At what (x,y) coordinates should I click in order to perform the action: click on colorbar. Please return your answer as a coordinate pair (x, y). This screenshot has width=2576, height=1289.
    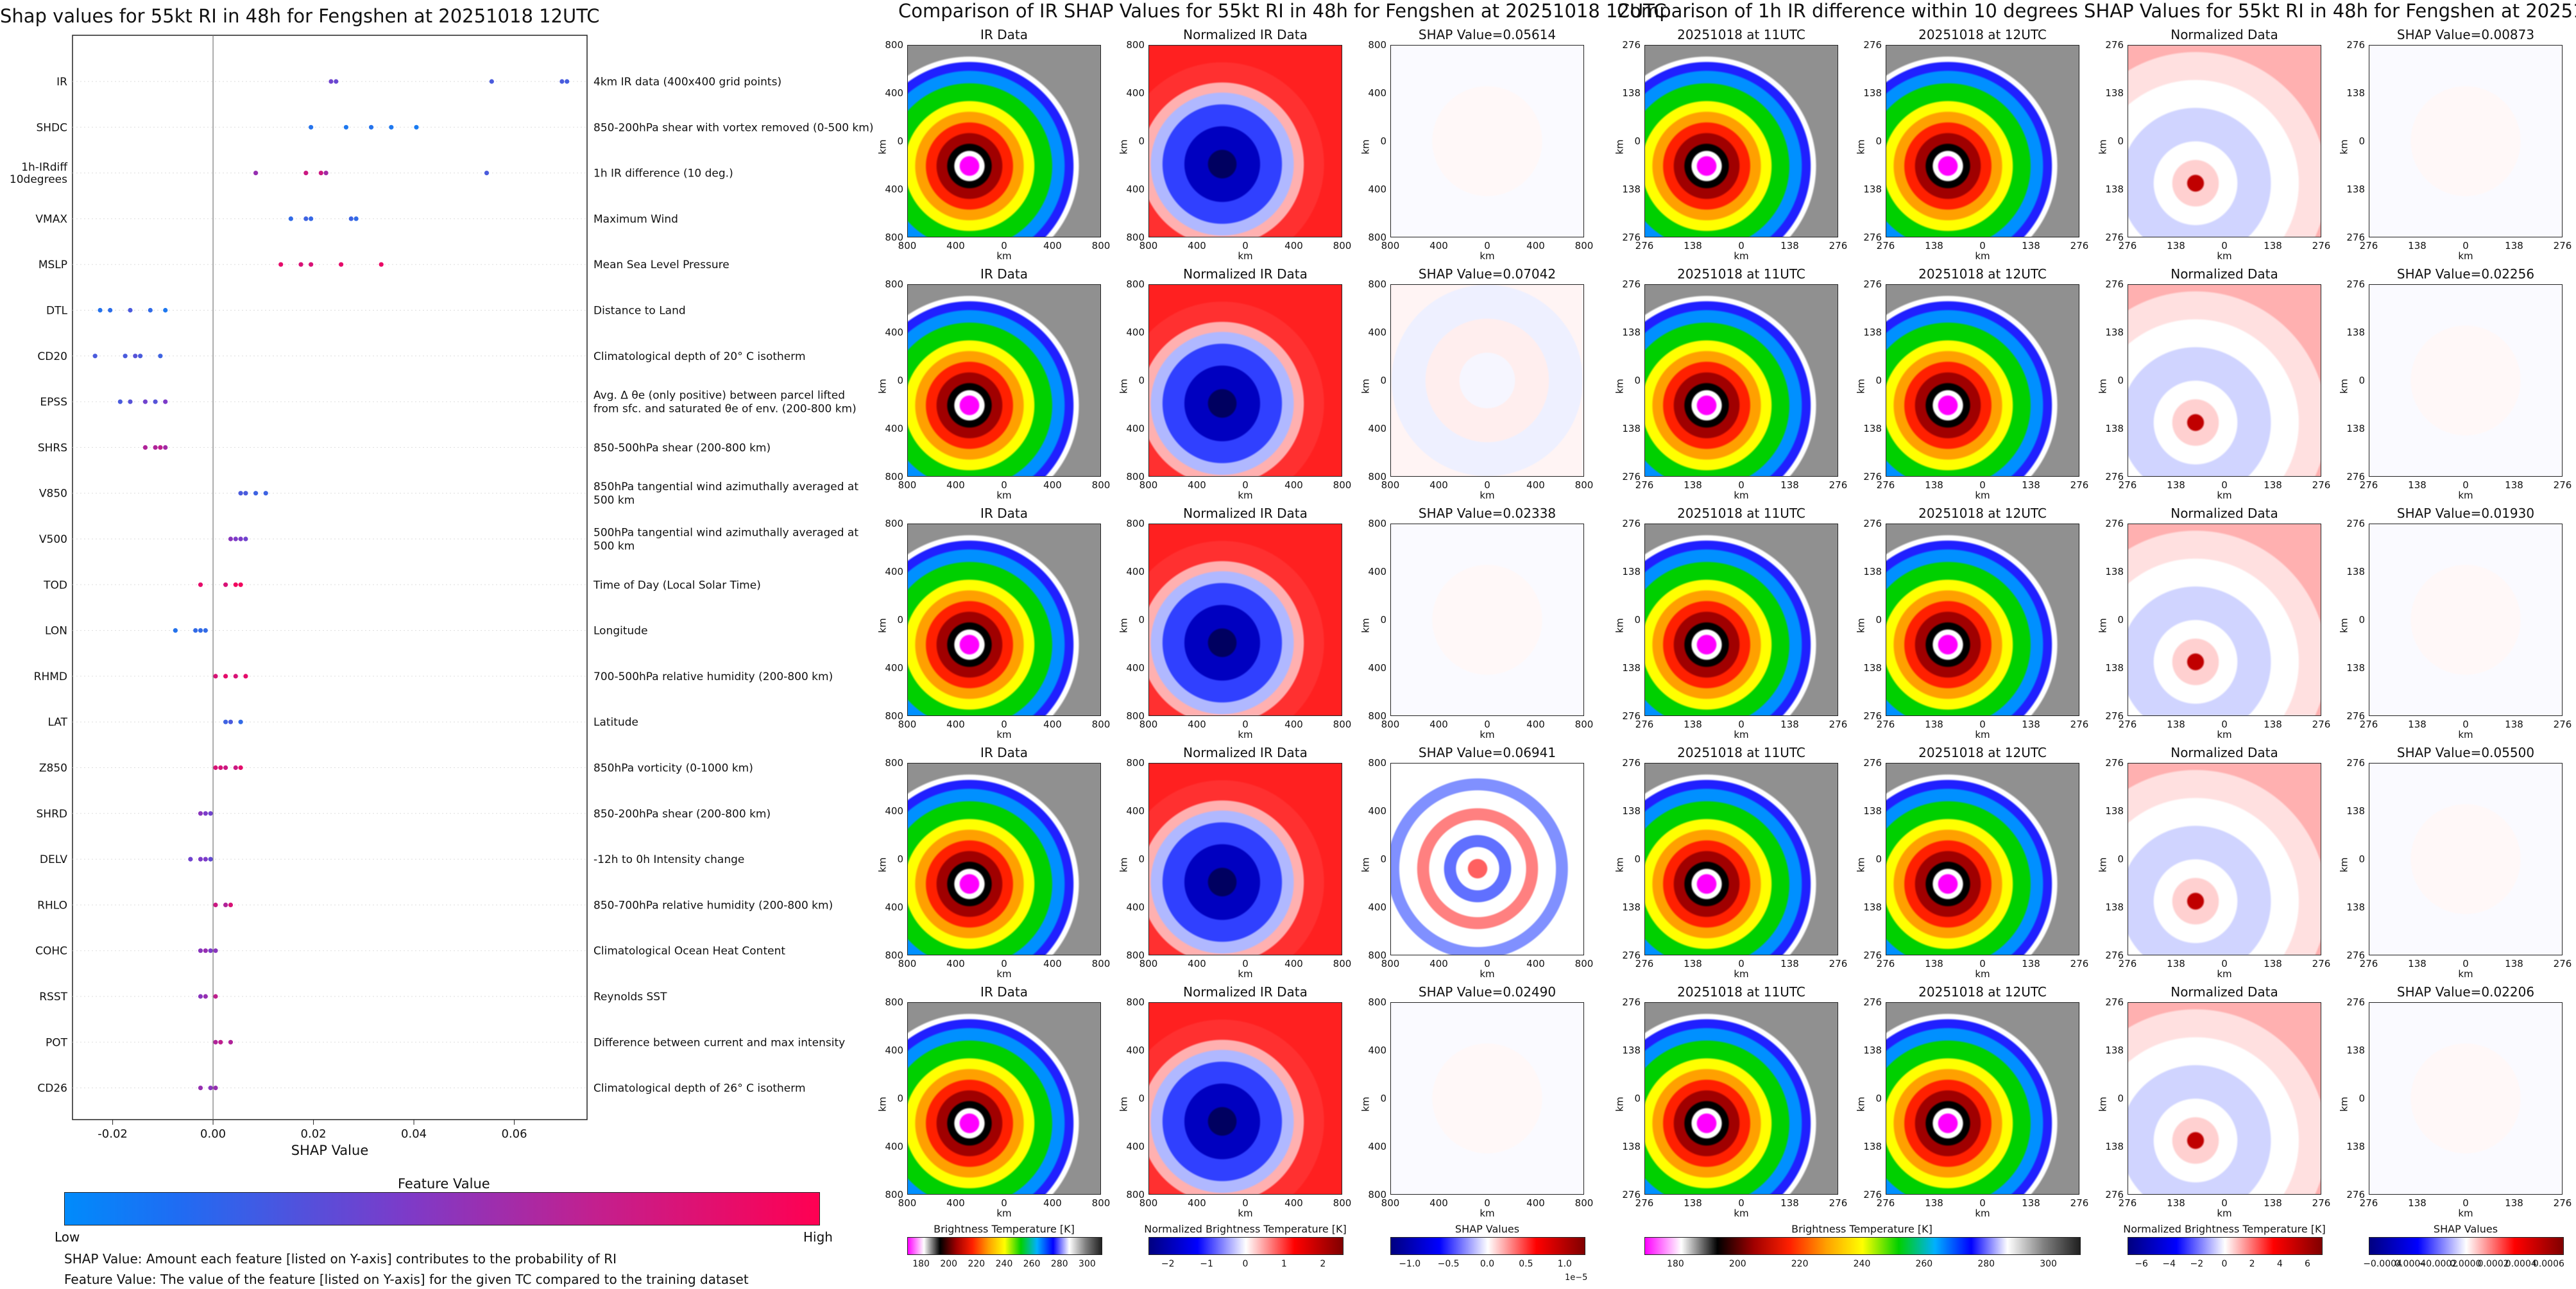
    Looking at the image, I should click on (1005, 1246).